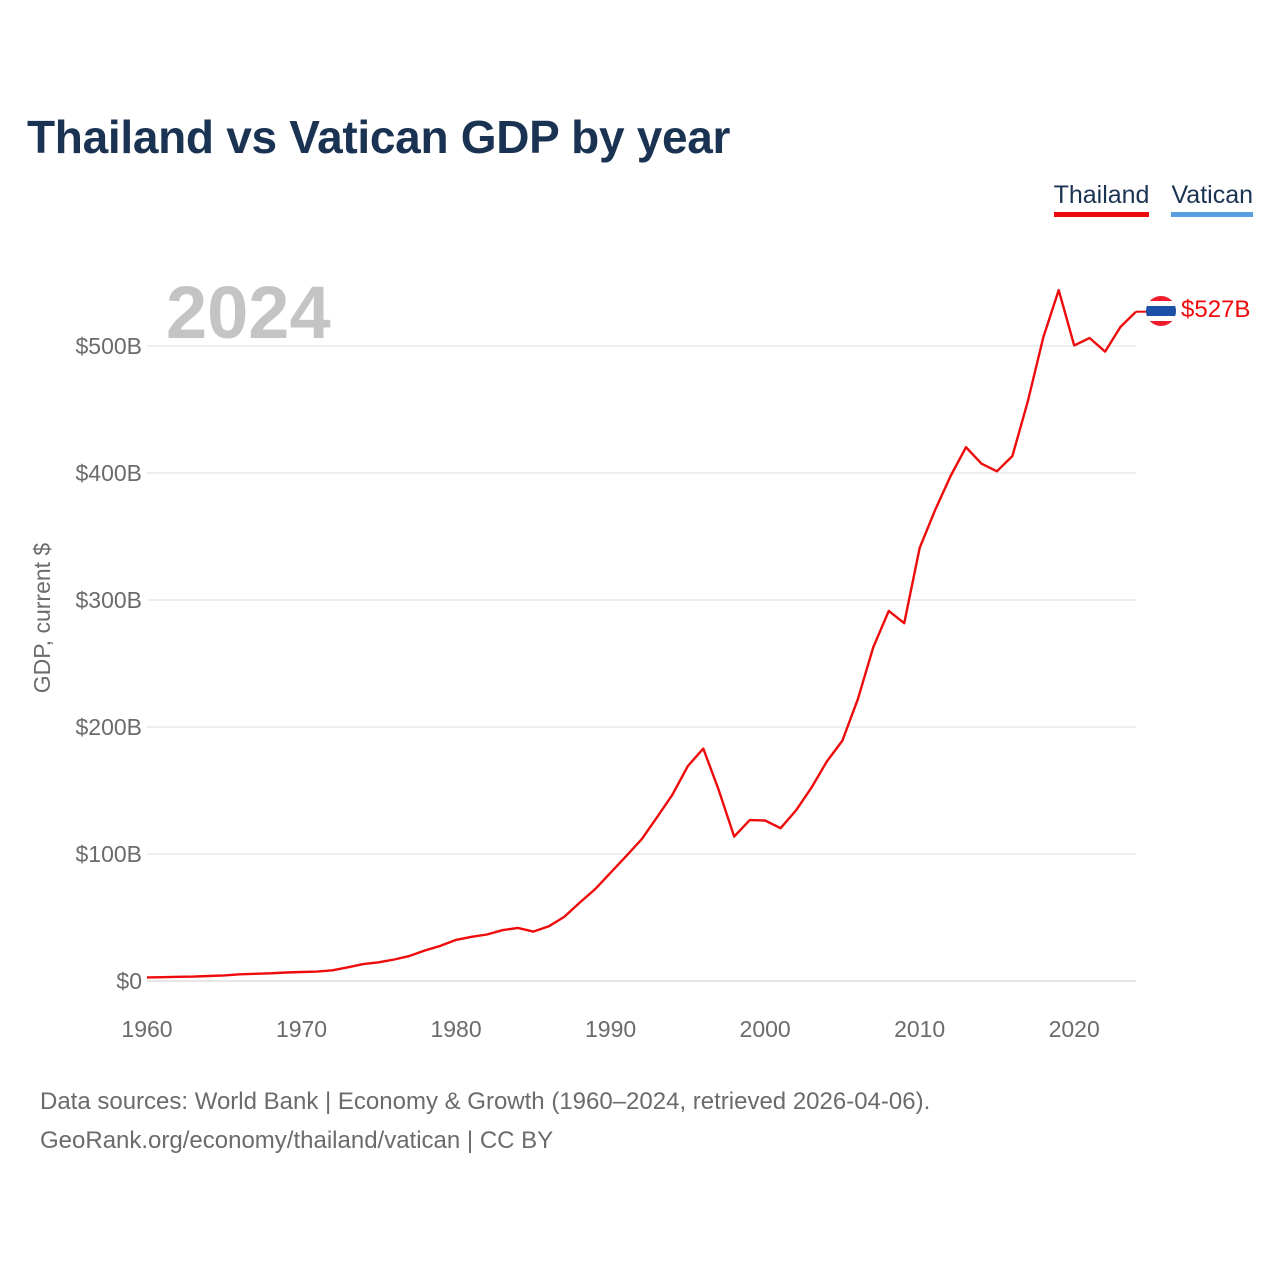 The image size is (1280, 1280). What do you see at coordinates (1161, 311) in the screenshot?
I see `thailand-flag-icon` at bounding box center [1161, 311].